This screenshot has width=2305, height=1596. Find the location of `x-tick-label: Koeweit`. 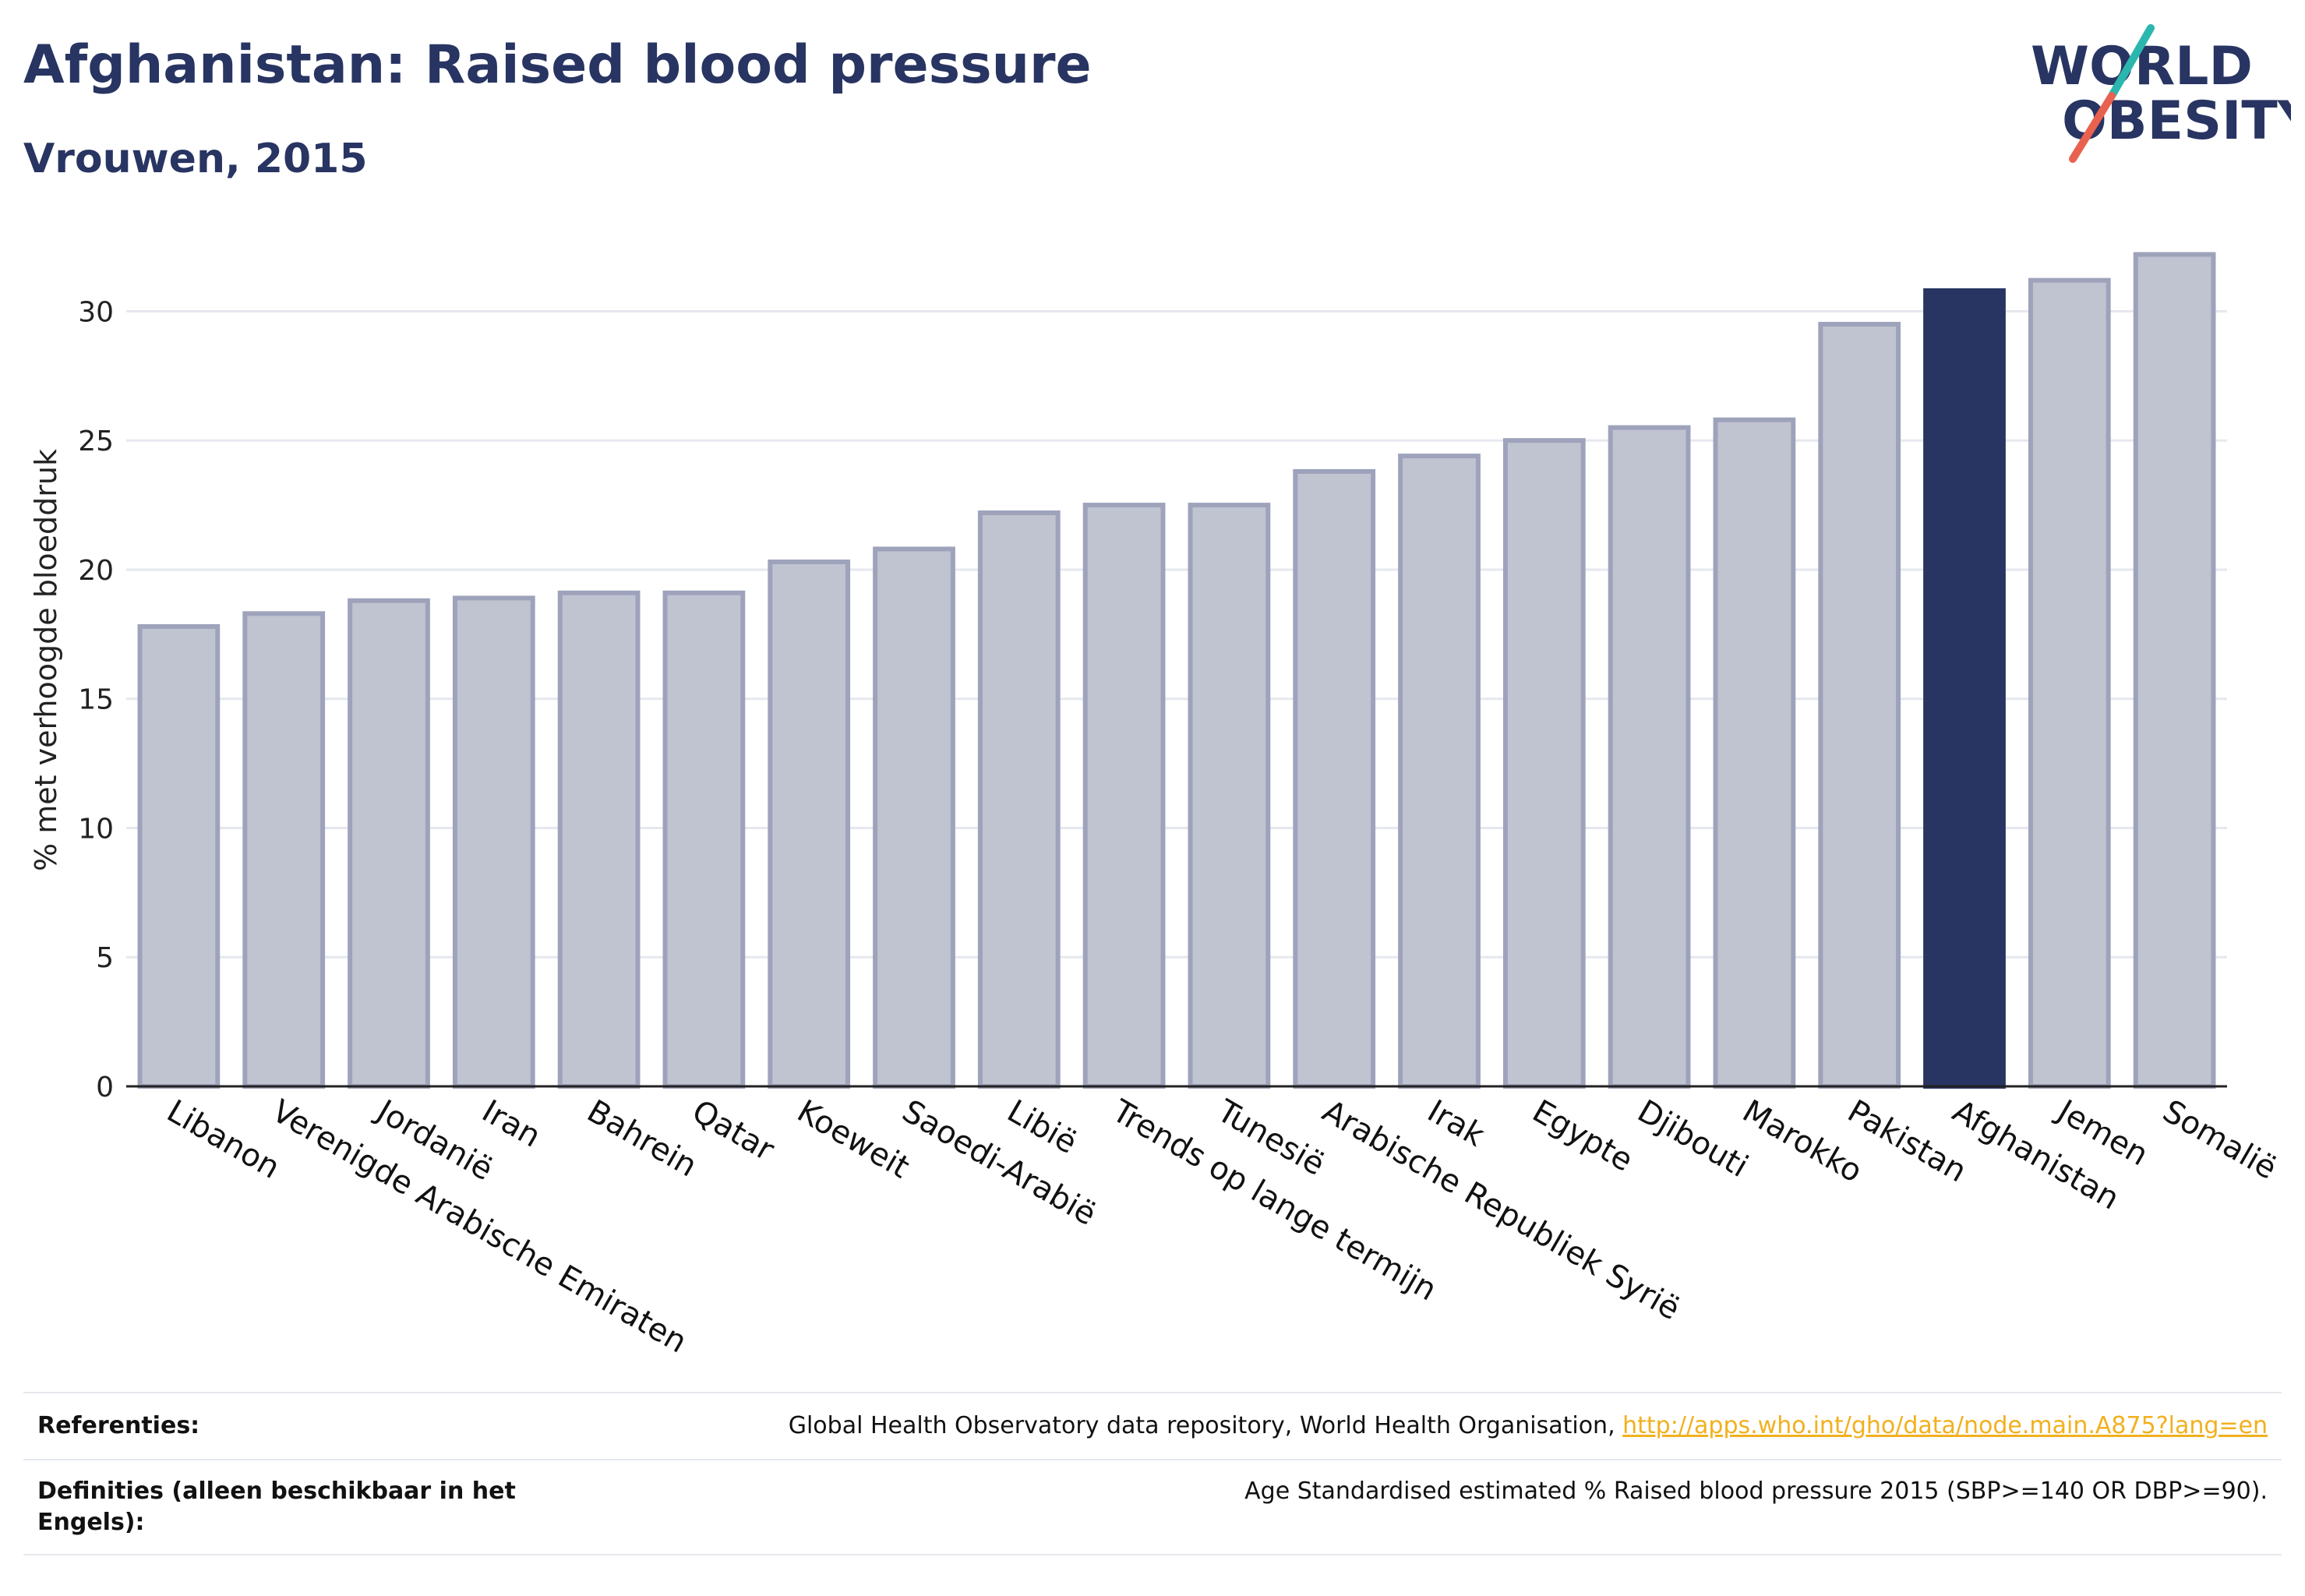

x-tick-label: Koeweit is located at coordinates (853, 1139).